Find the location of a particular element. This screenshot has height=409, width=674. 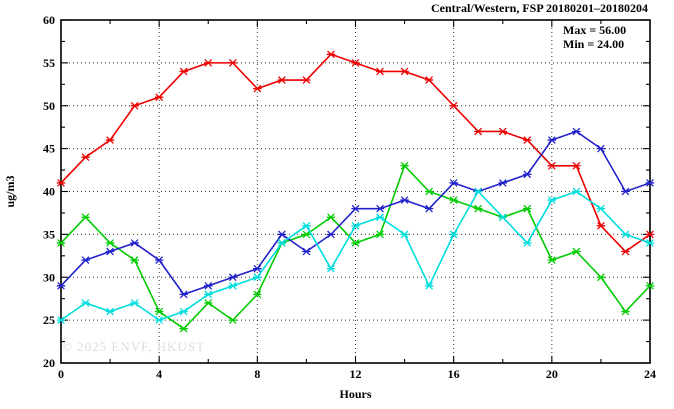

y-tick-label: 30 is located at coordinates (49, 277).